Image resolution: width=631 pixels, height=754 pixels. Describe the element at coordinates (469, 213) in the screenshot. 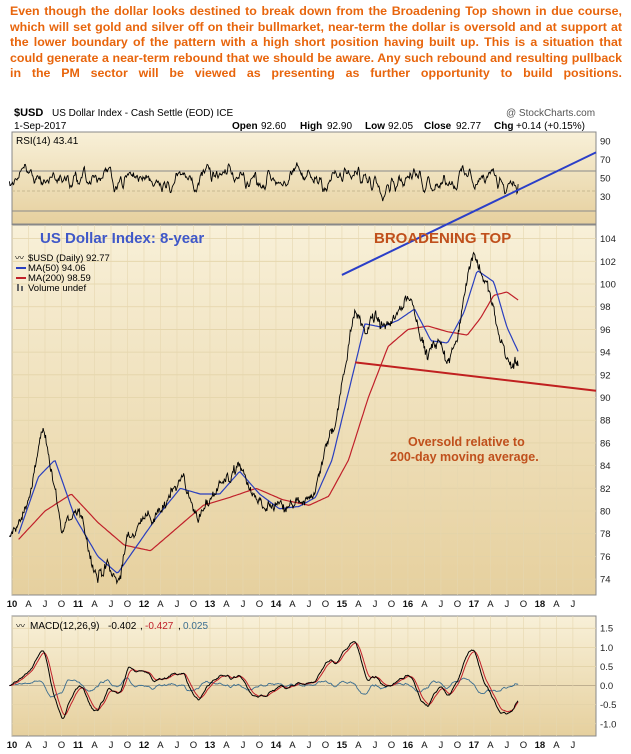

I see `upper-trendline` at that location.